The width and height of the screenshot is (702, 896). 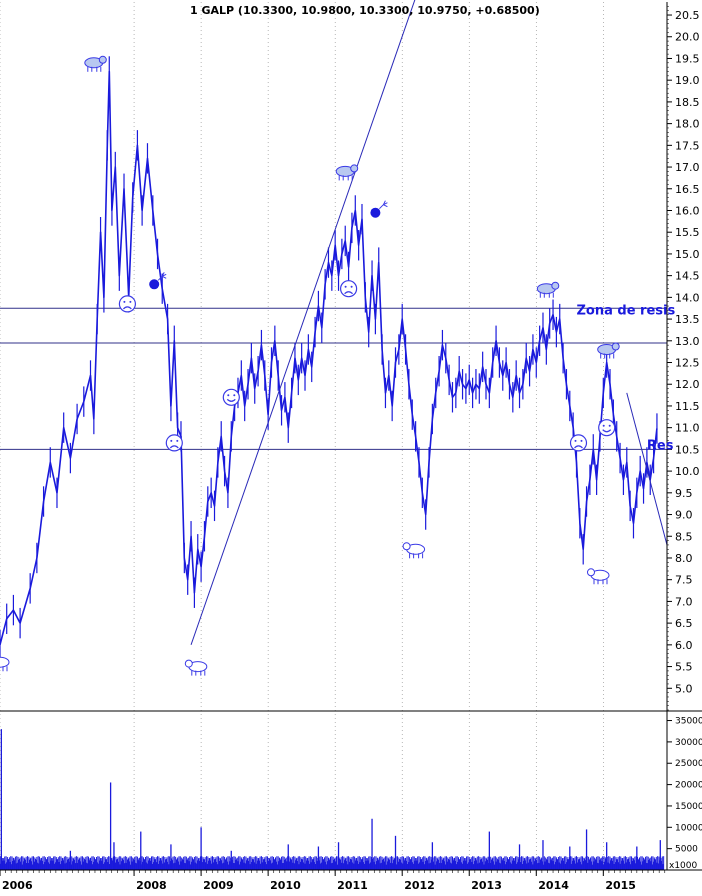 I want to click on y-tick-label: 9.0, so click(x=684, y=515).